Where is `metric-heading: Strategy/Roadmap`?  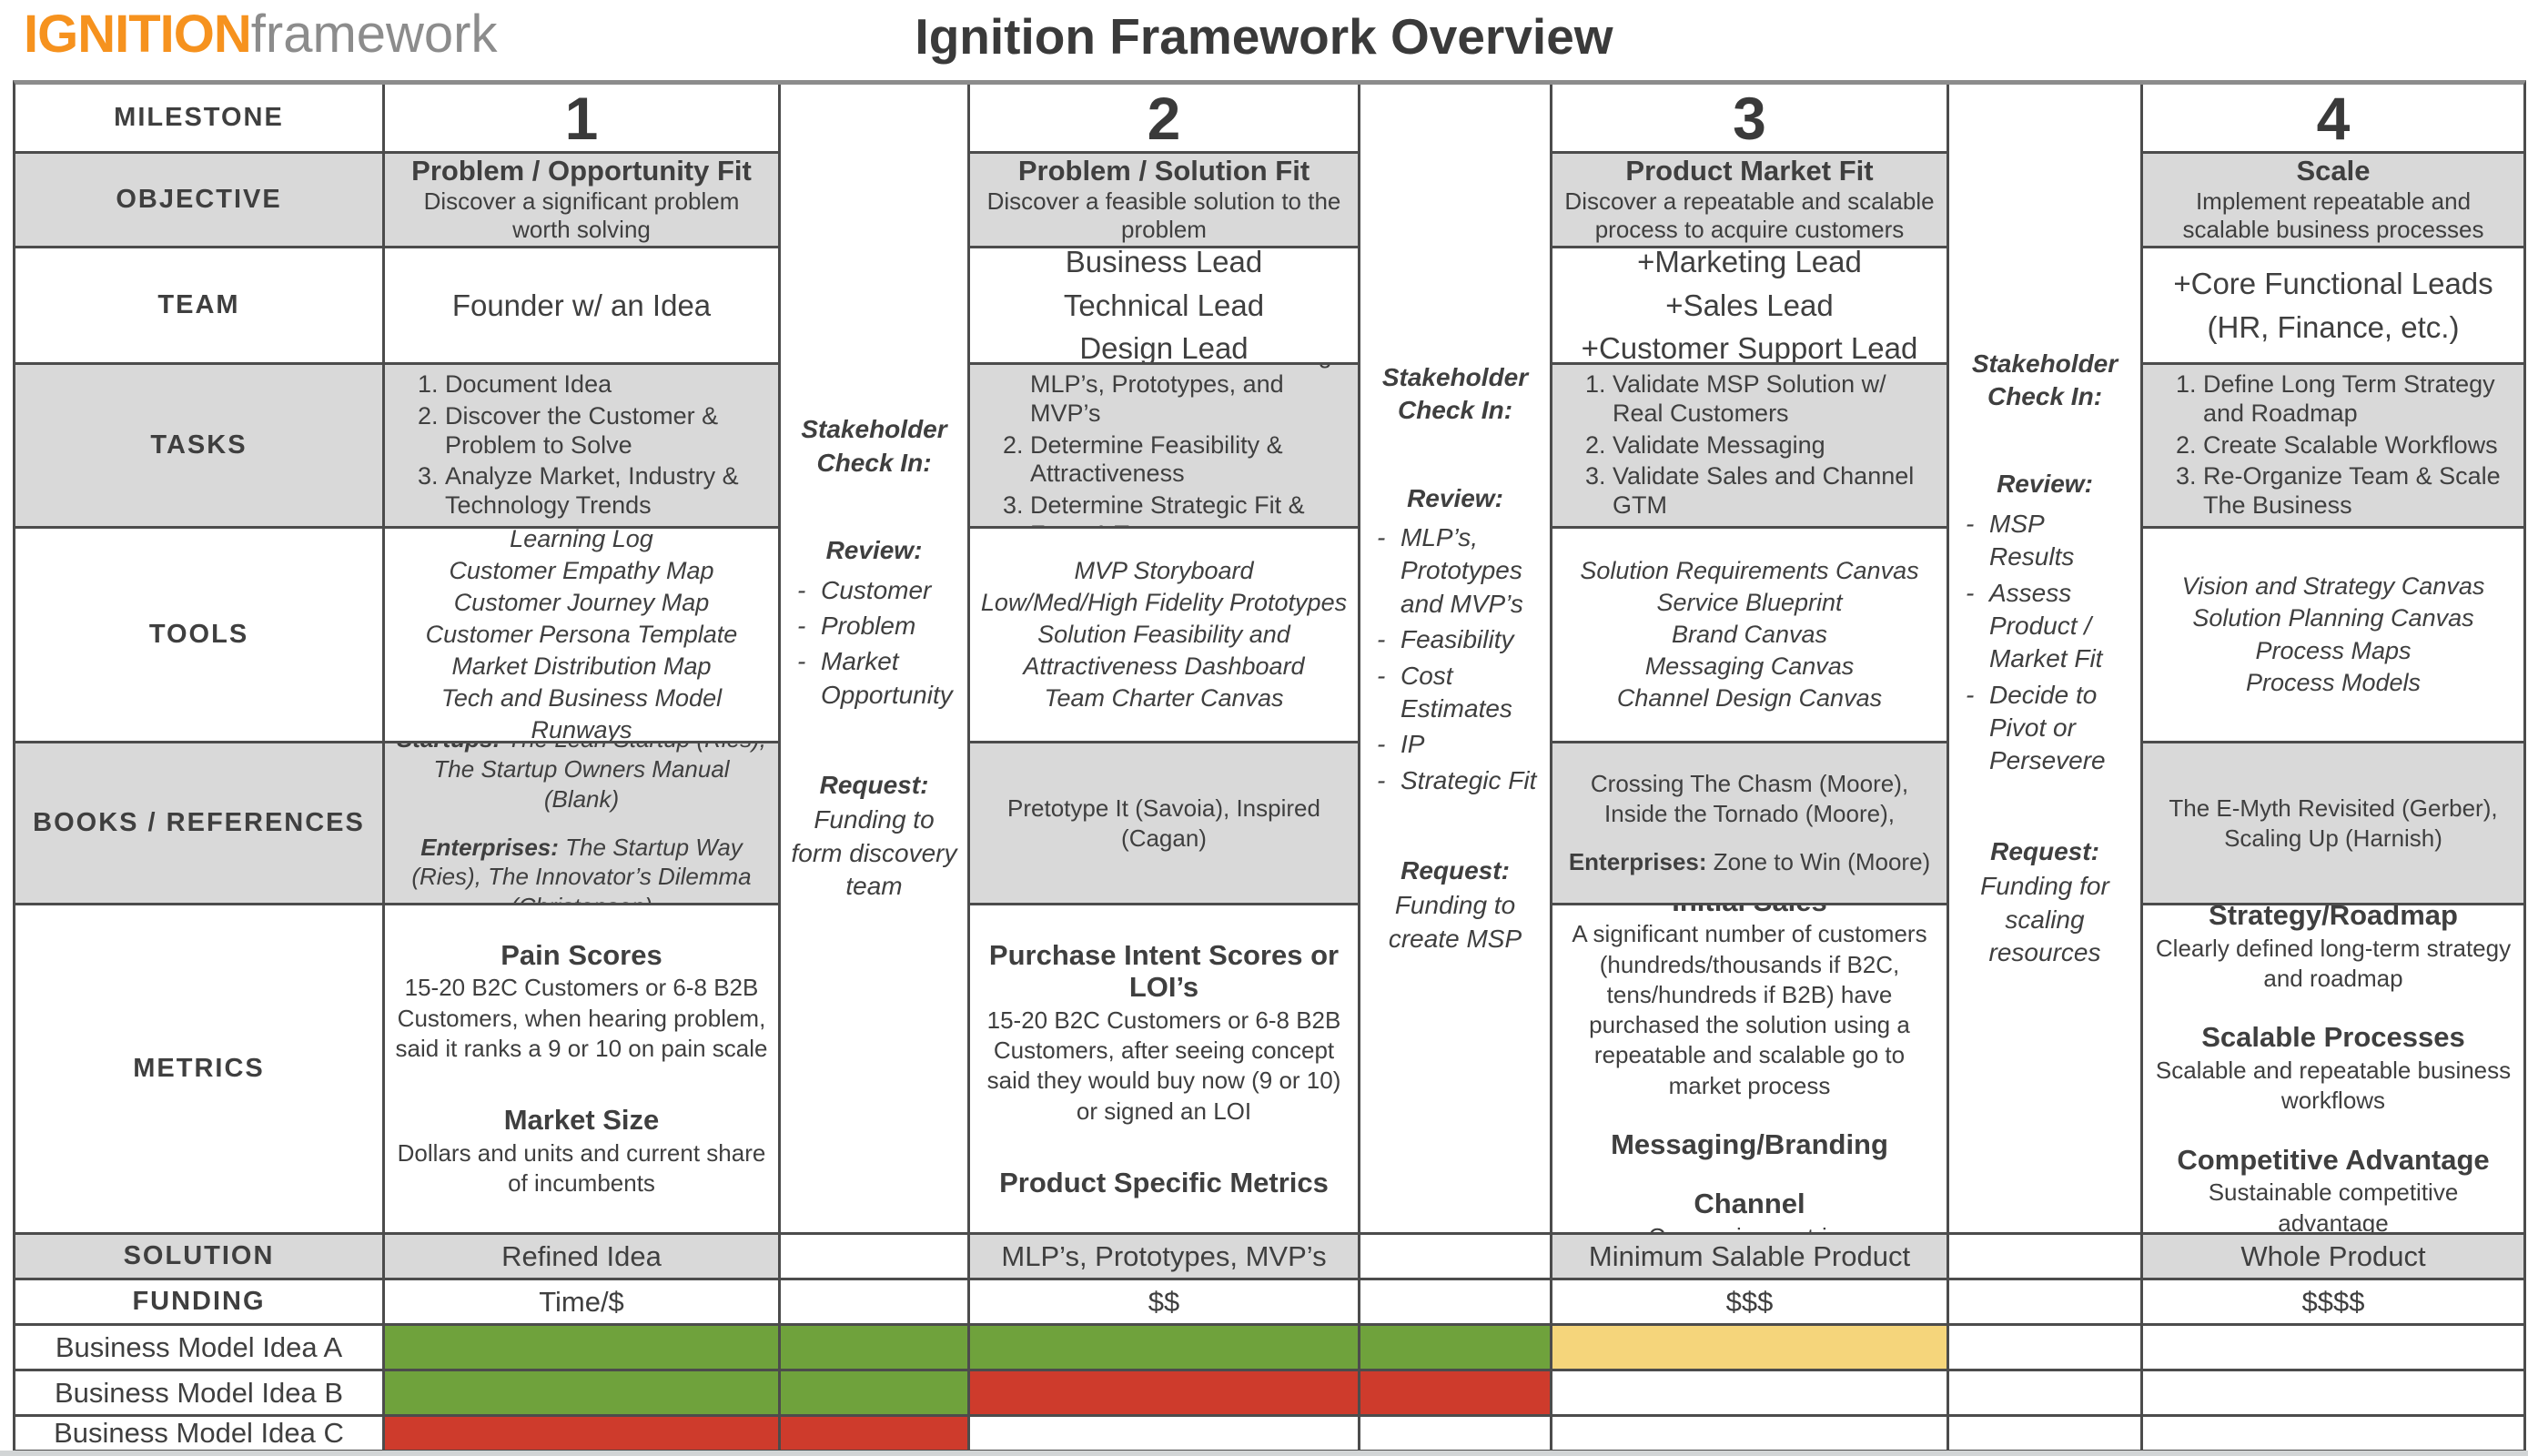 metric-heading: Strategy/Roadmap is located at coordinates (2333, 919).